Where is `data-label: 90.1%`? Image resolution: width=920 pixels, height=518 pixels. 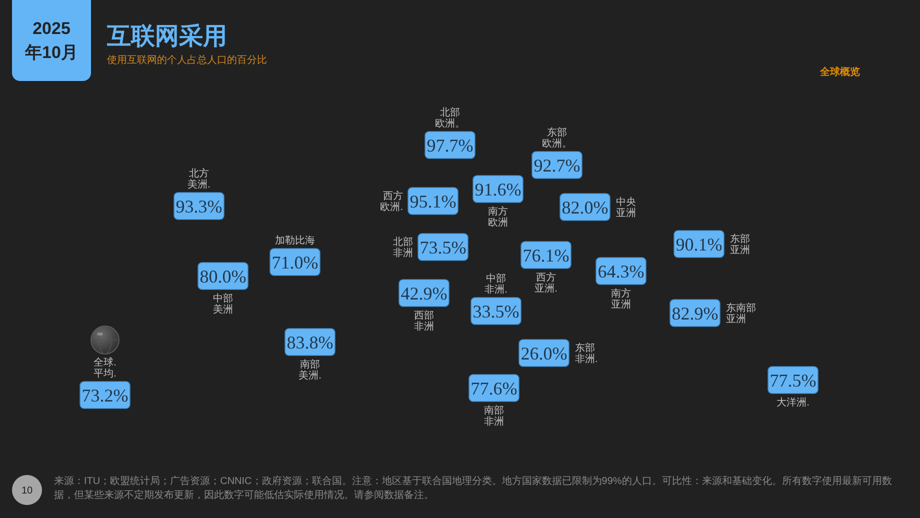 data-label: 90.1% is located at coordinates (699, 244).